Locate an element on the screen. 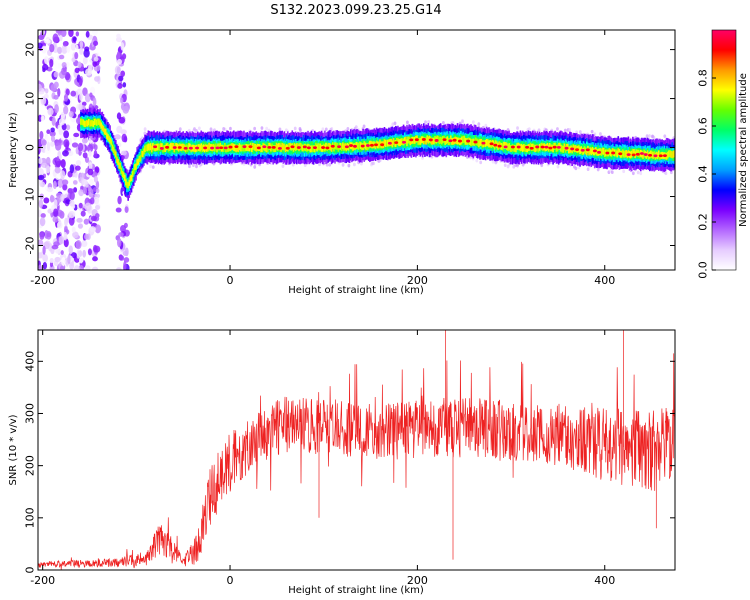 This screenshot has width=750, height=600. x-tick-label: 0 is located at coordinates (230, 580).